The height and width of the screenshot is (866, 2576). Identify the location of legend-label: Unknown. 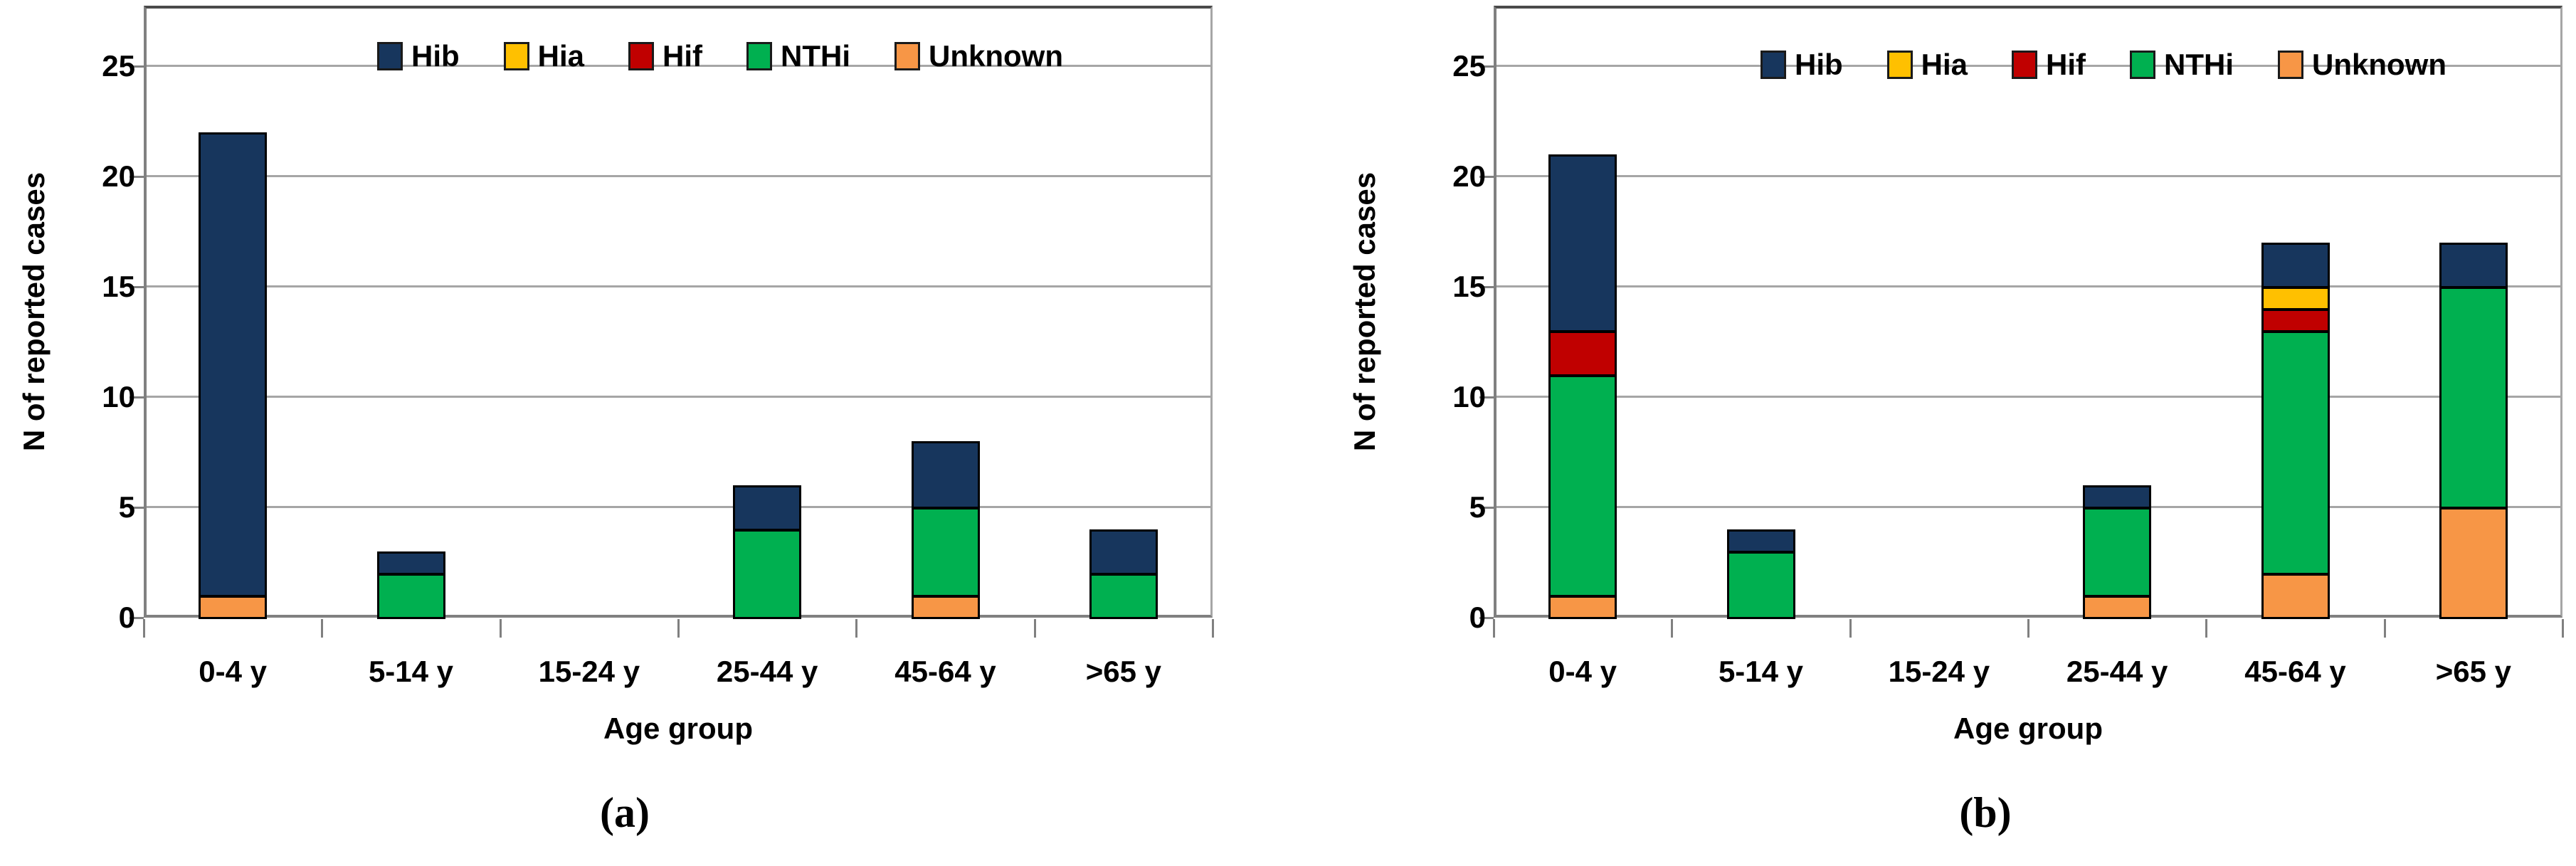
(996, 56).